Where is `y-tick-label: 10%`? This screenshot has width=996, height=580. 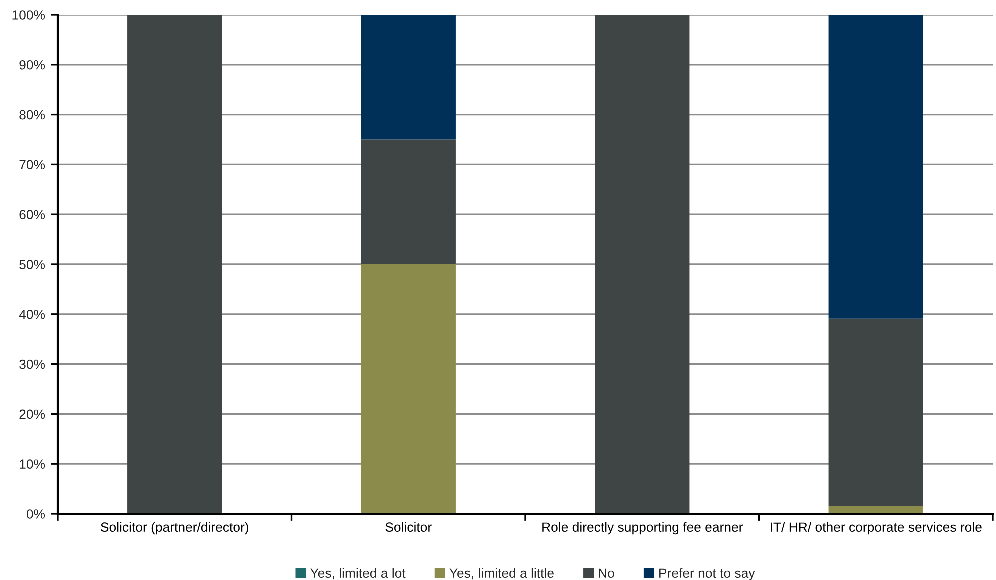
y-tick-label: 10% is located at coordinates (33, 465).